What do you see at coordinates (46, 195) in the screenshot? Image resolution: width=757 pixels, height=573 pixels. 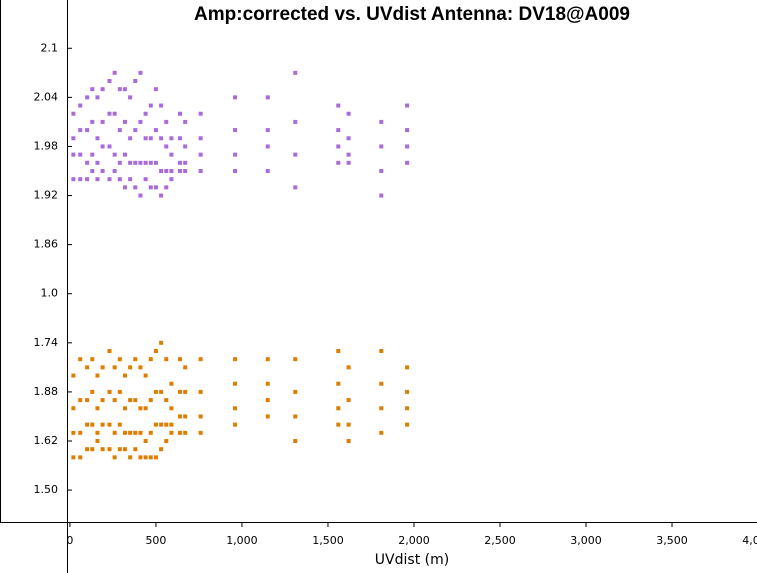 I see `y-tick-label: 1.92` at bounding box center [46, 195].